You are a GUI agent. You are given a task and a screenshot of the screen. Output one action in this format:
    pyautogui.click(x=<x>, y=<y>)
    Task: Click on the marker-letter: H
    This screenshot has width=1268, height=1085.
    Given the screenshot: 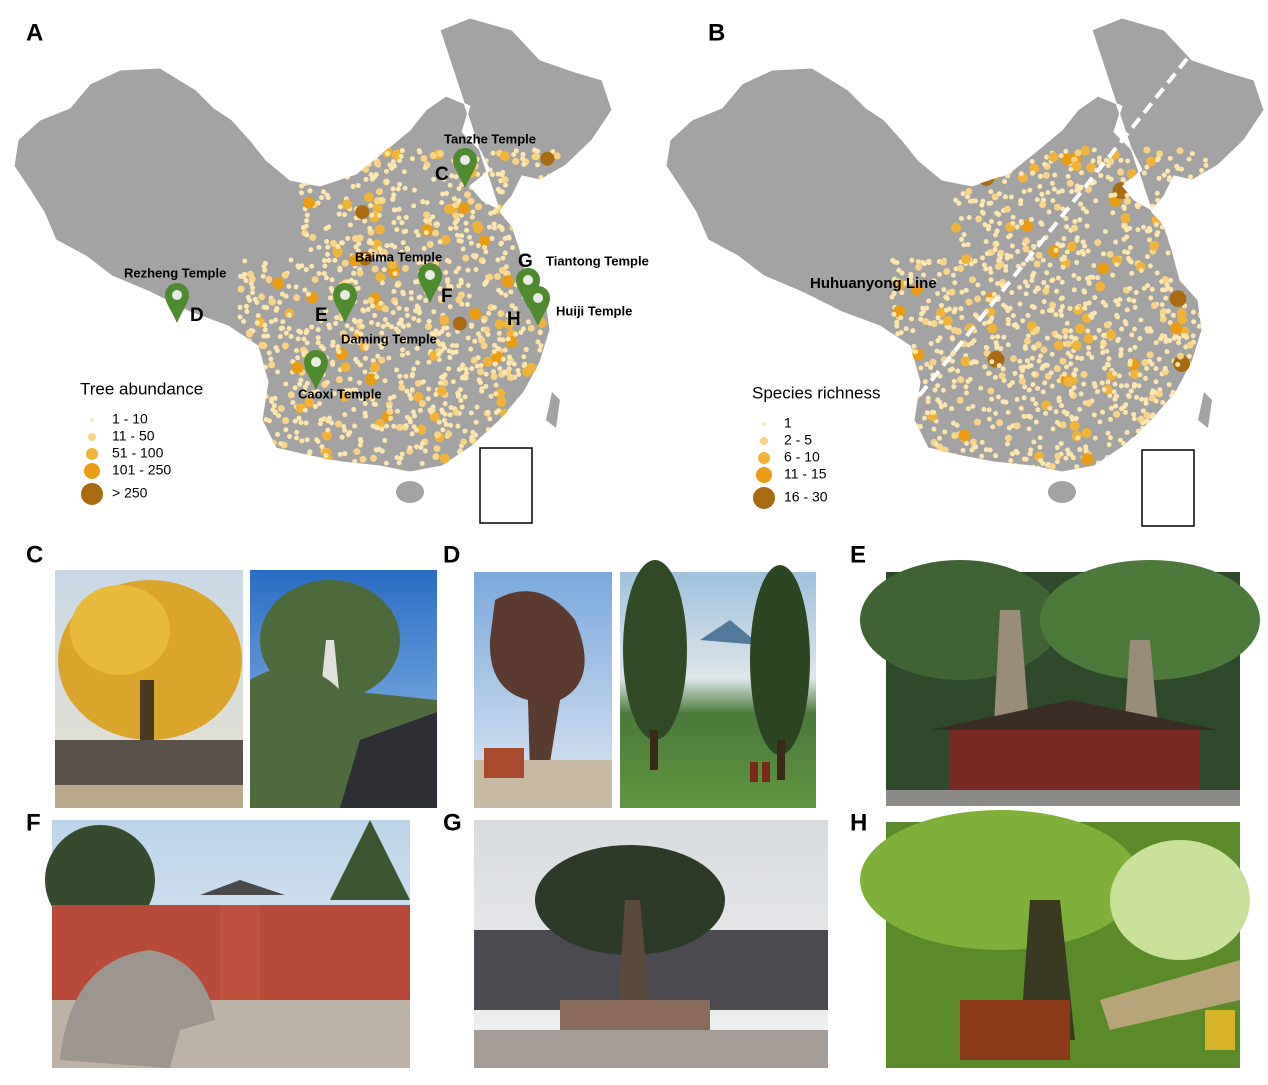 What is the action you would take?
    pyautogui.click(x=514, y=319)
    